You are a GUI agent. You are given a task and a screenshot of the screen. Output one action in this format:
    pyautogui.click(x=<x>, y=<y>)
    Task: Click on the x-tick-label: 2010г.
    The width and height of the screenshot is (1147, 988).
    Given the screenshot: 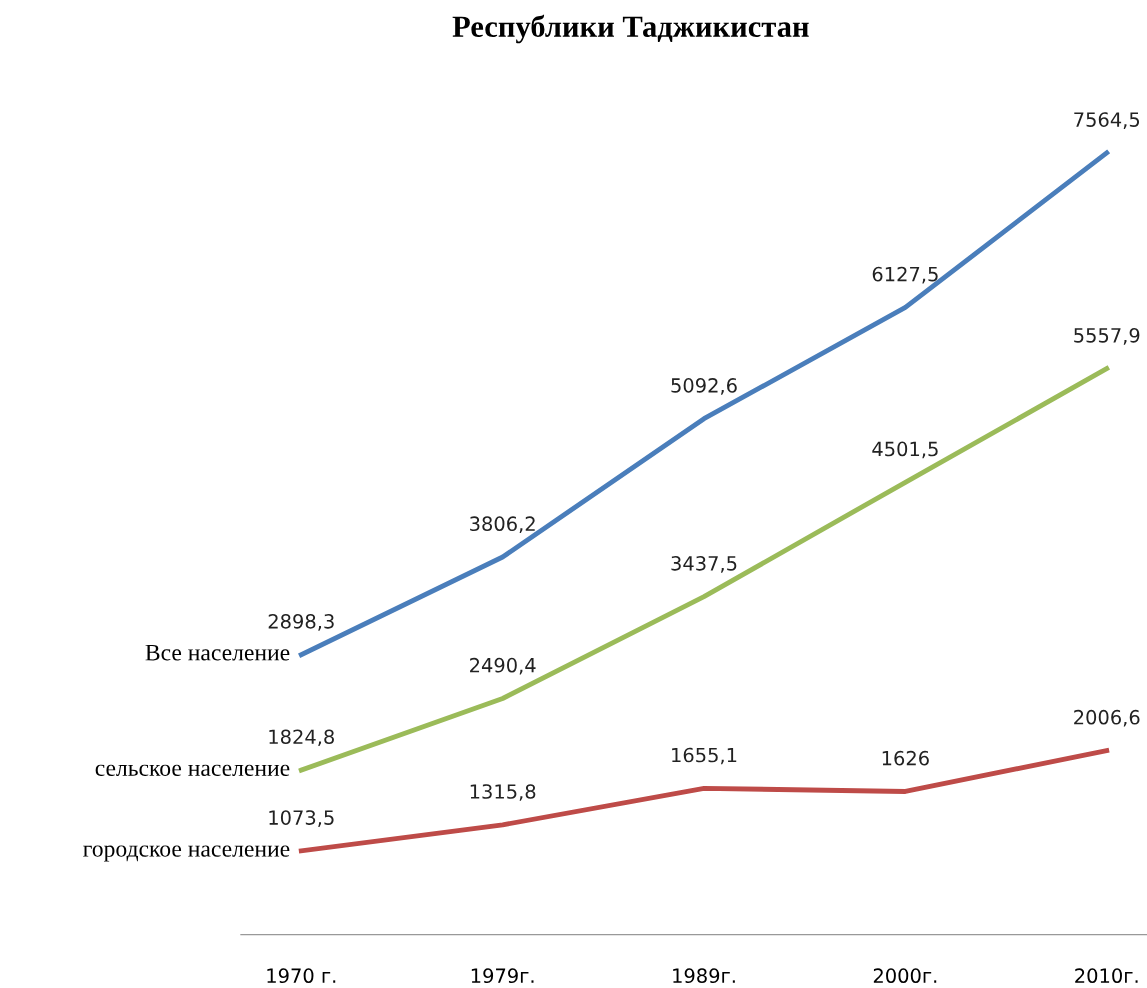 What is the action you would take?
    pyautogui.click(x=1106, y=976)
    